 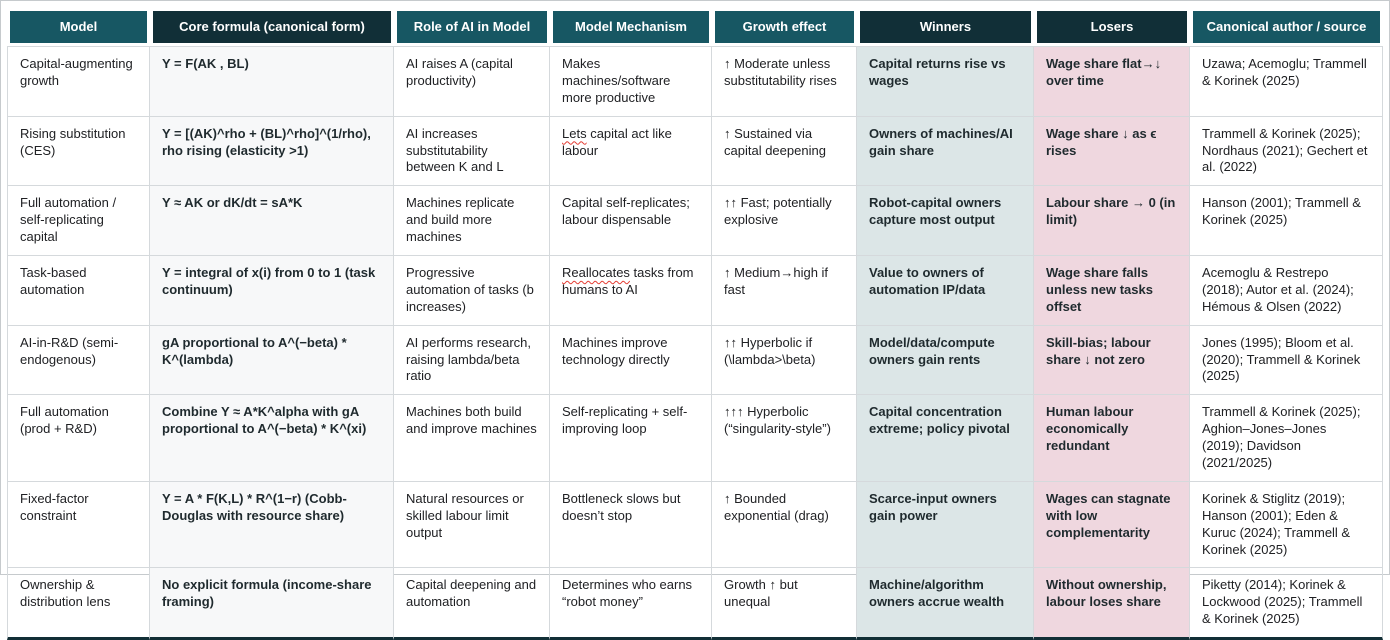 I want to click on mechanism-text: tasks from humans to AI, so click(x=628, y=281).